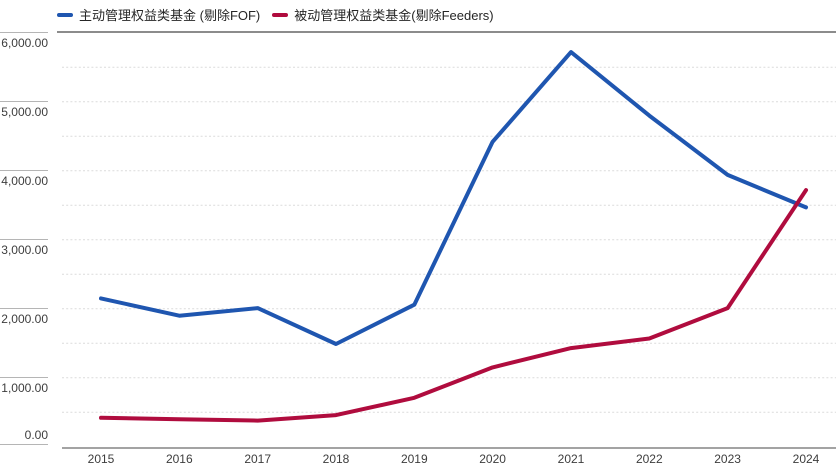 Image resolution: width=836 pixels, height=473 pixels. I want to click on legend-label-passive-funds: 被动管理权益类基金(剔除Feeders), so click(394, 15).